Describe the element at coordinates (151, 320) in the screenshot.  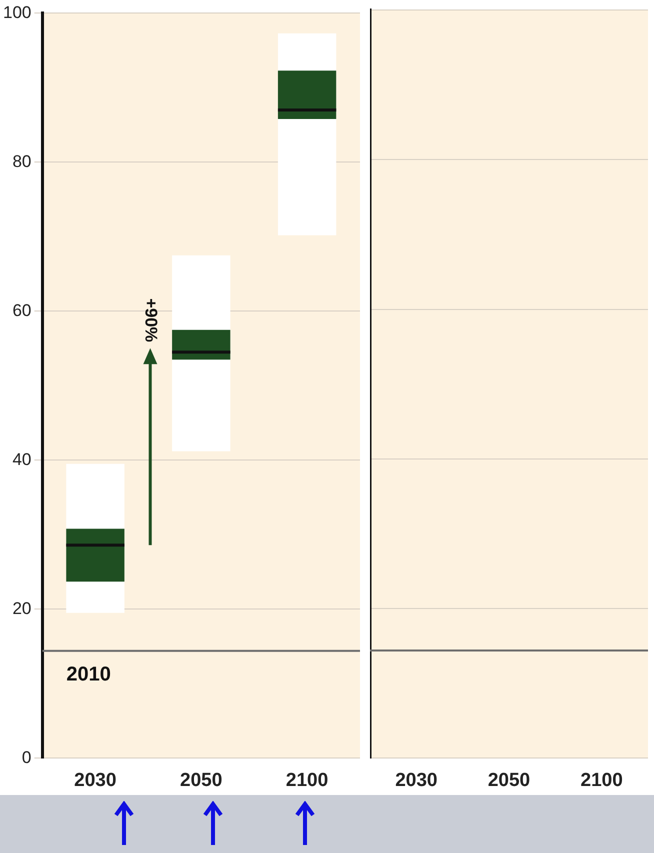
I see `annotation: +90%` at that location.